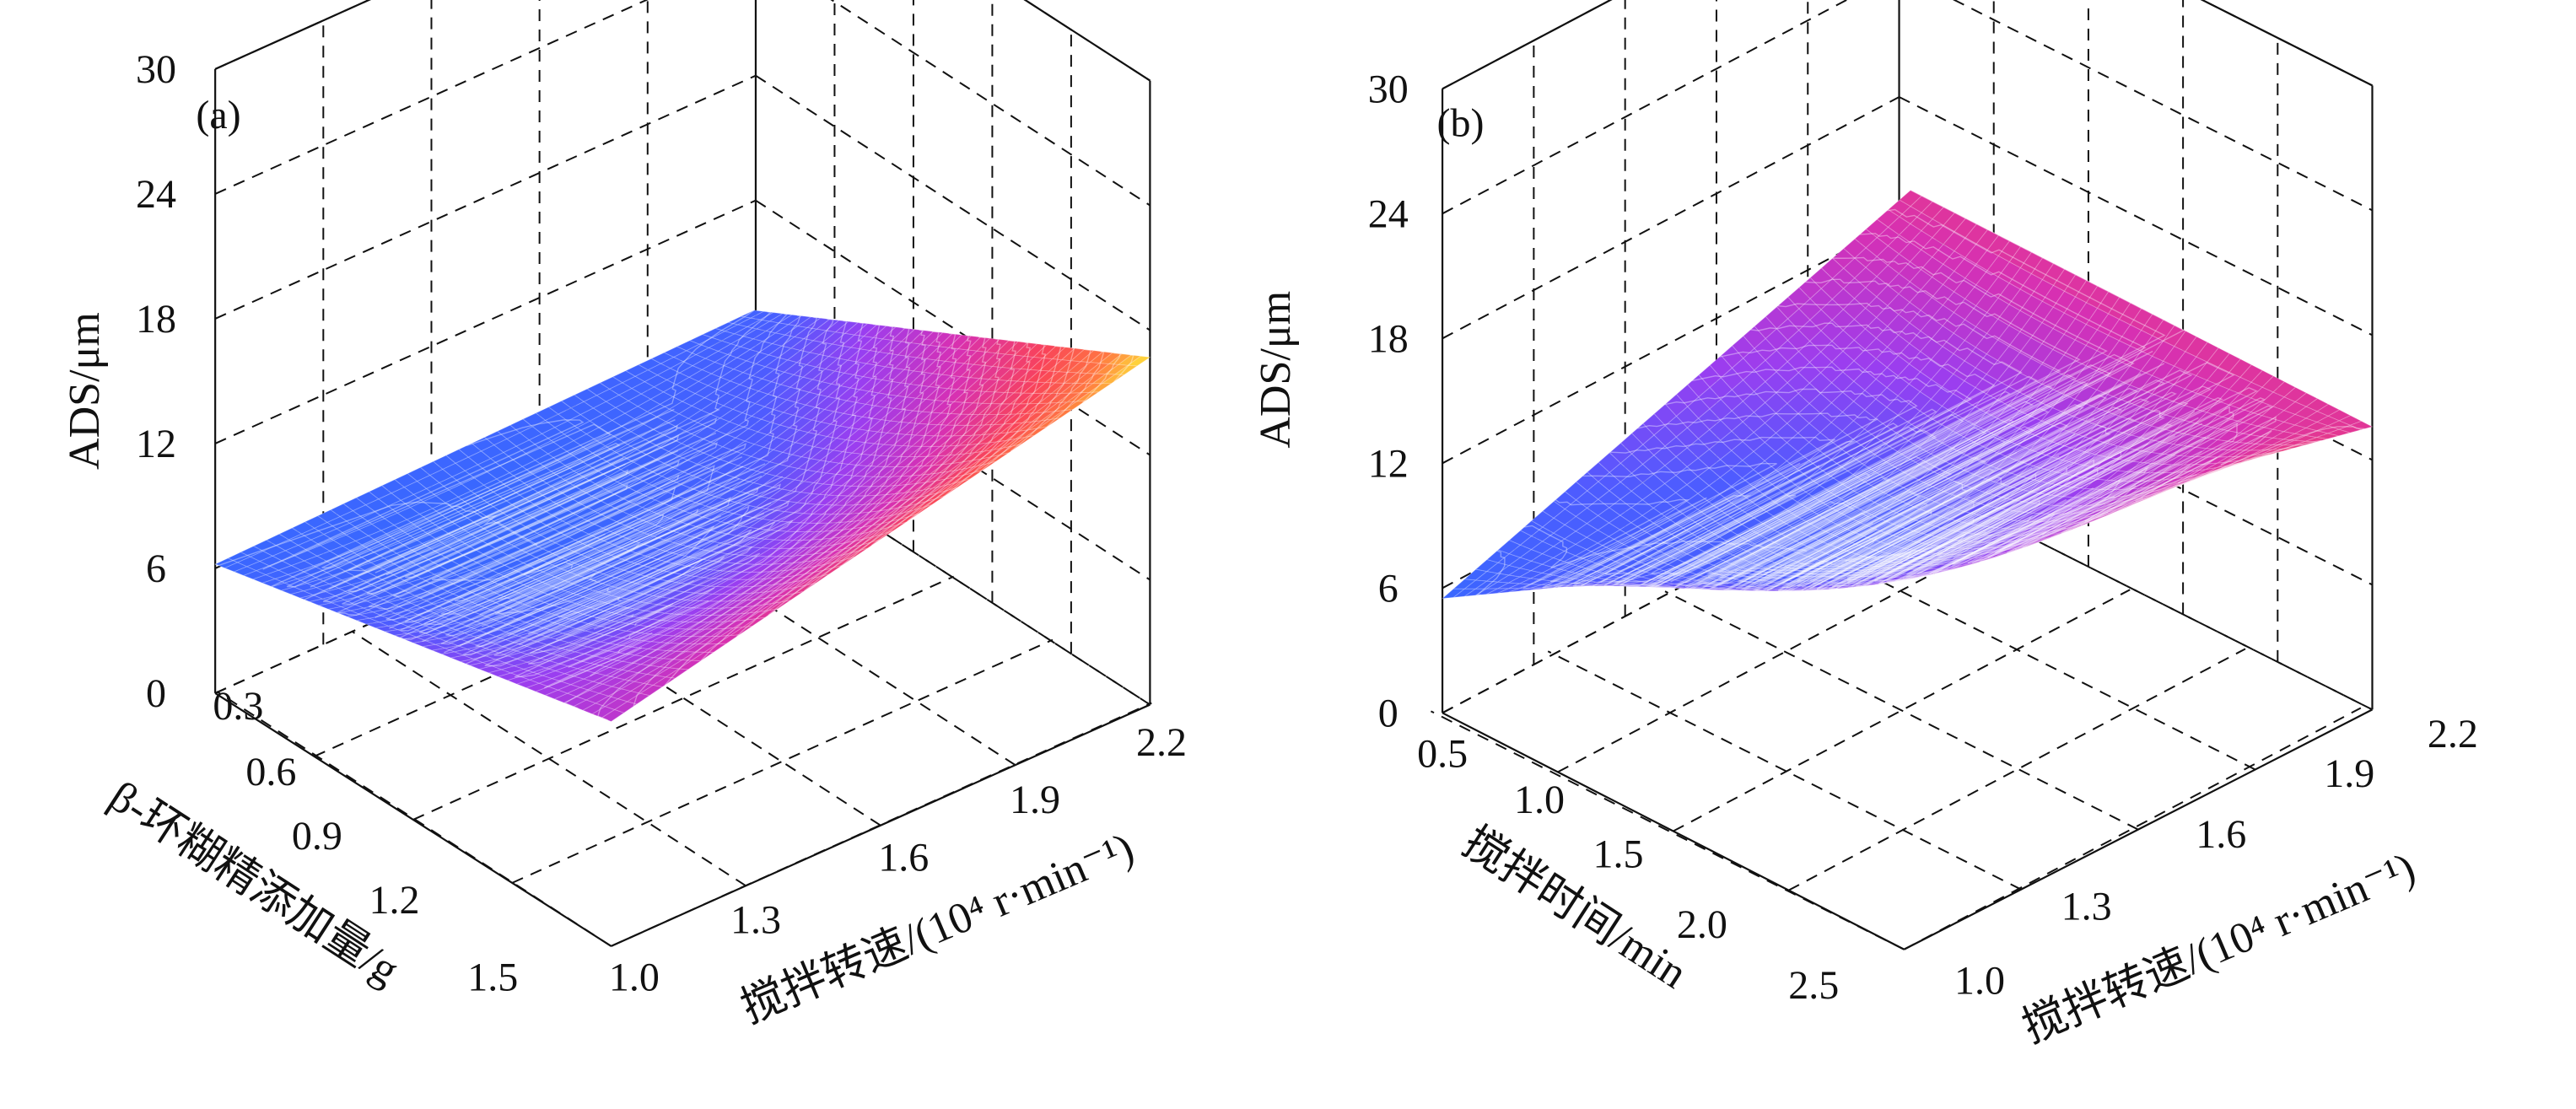  Describe the element at coordinates (492, 977) in the screenshot. I see `left-axis-tick-label-4: 1.5` at that location.